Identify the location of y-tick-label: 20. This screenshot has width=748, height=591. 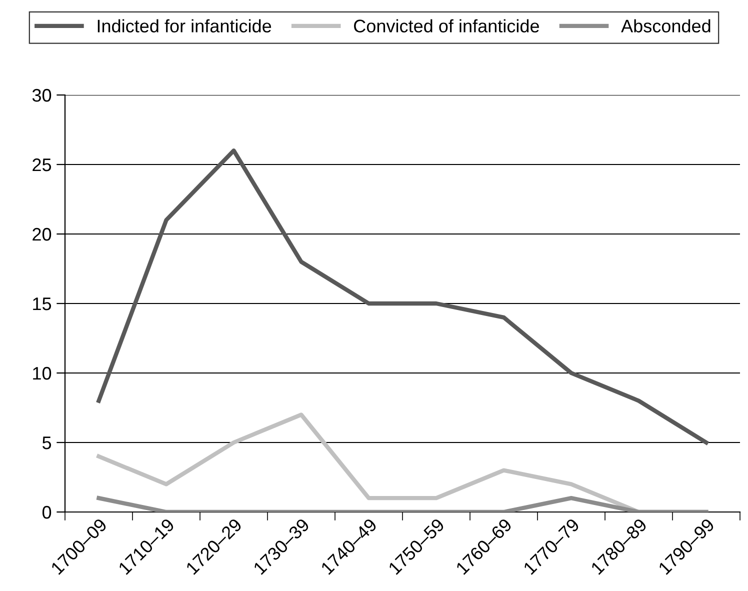
(42, 234).